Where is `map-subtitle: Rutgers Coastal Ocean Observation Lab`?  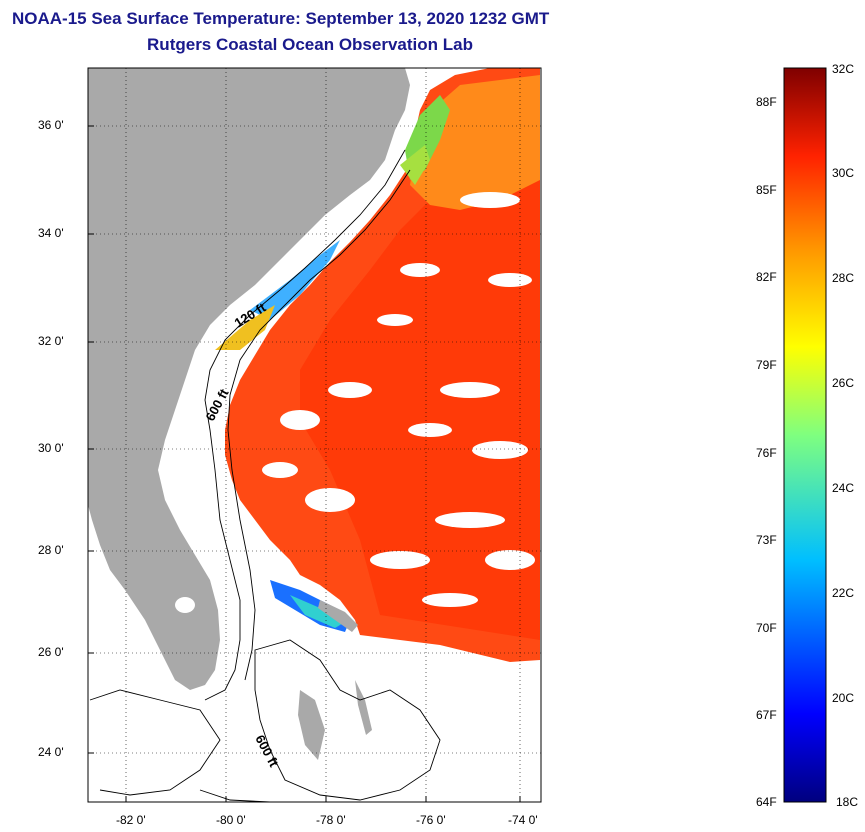
map-subtitle: Rutgers Coastal Ocean Observation Lab is located at coordinates (310, 44).